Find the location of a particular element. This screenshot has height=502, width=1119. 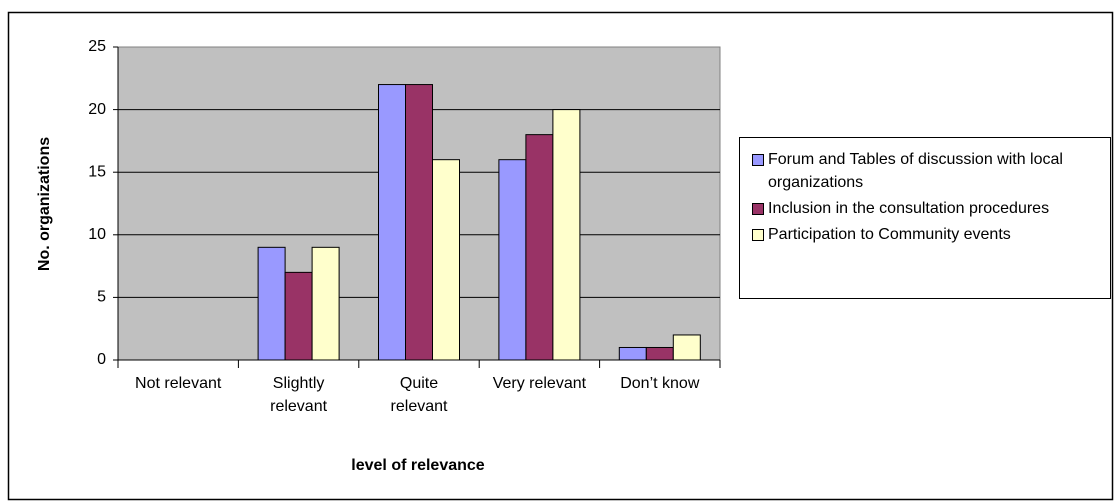

x-tick-label: Not relevant is located at coordinates (178, 383).